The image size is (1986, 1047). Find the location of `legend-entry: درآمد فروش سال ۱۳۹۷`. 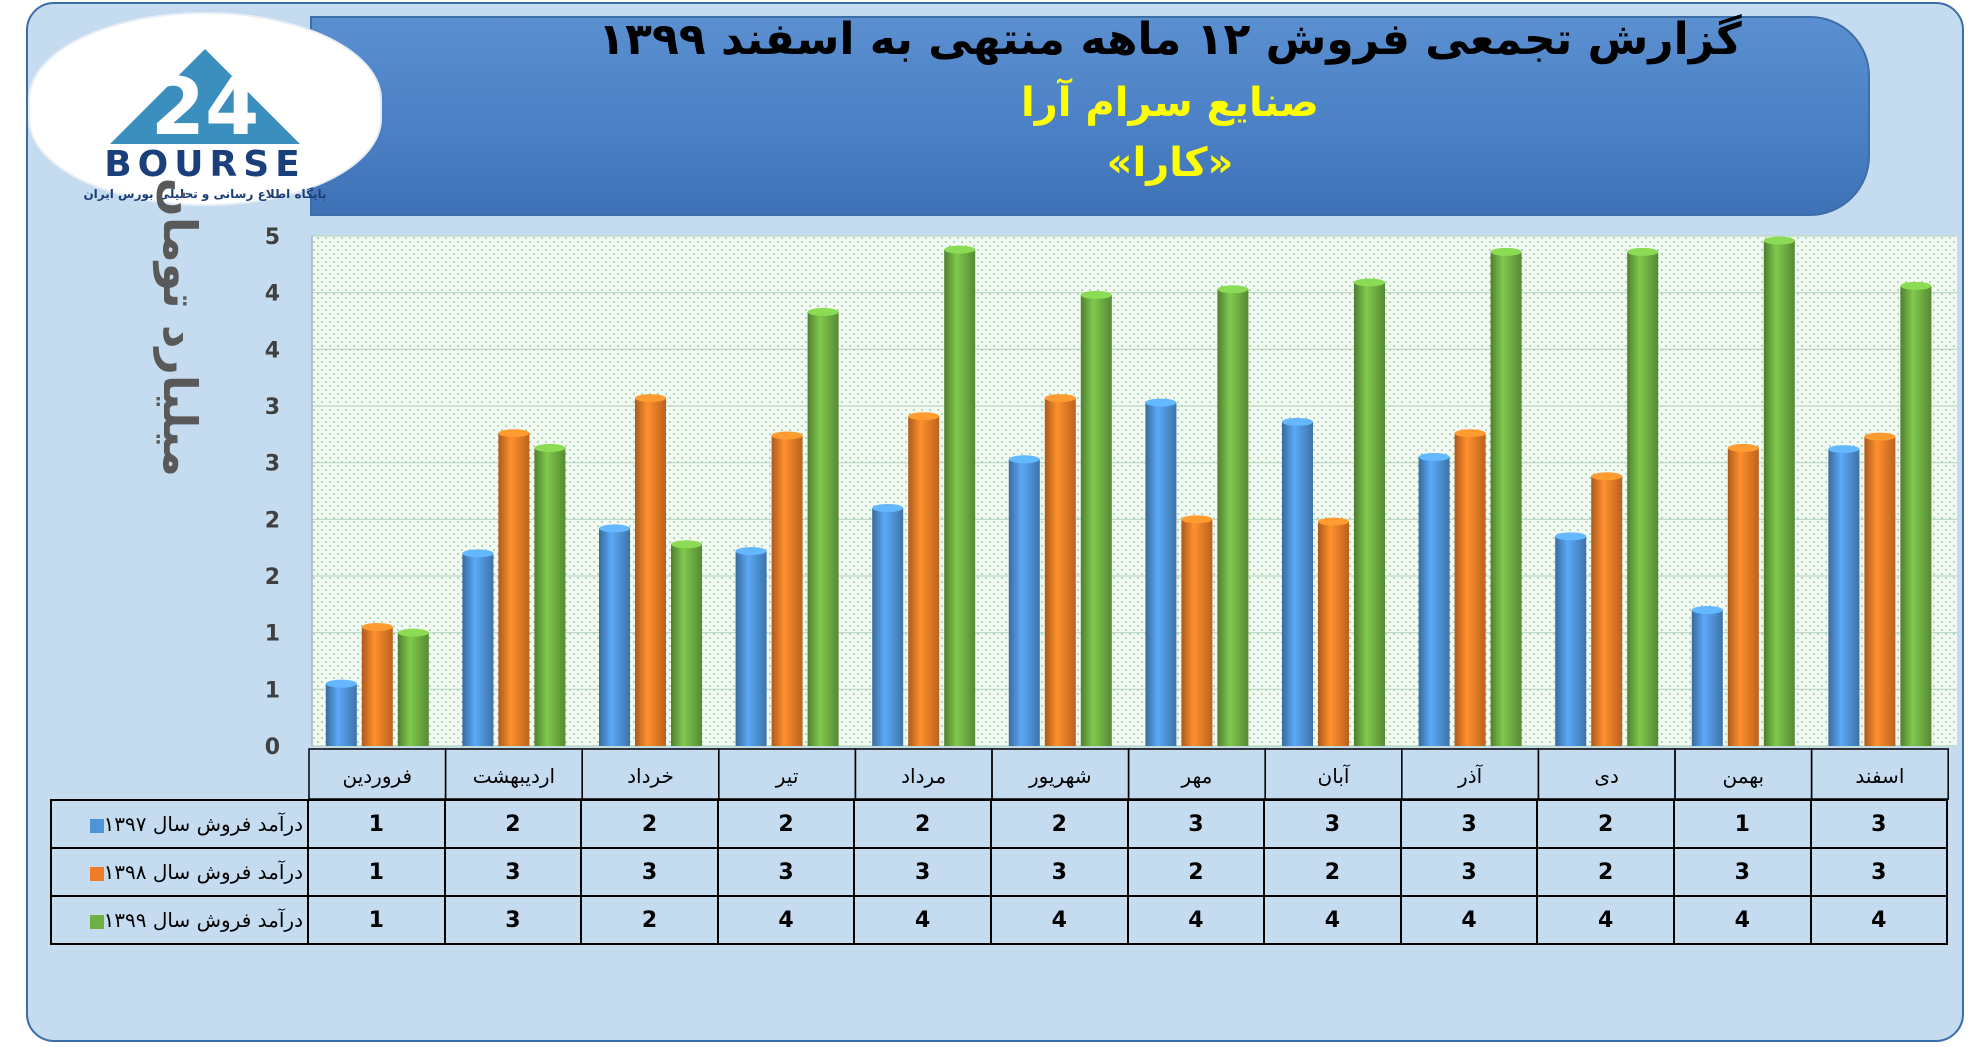

legend-entry: درآمد فروش سال ۱۳۹۷ is located at coordinates (179, 824).